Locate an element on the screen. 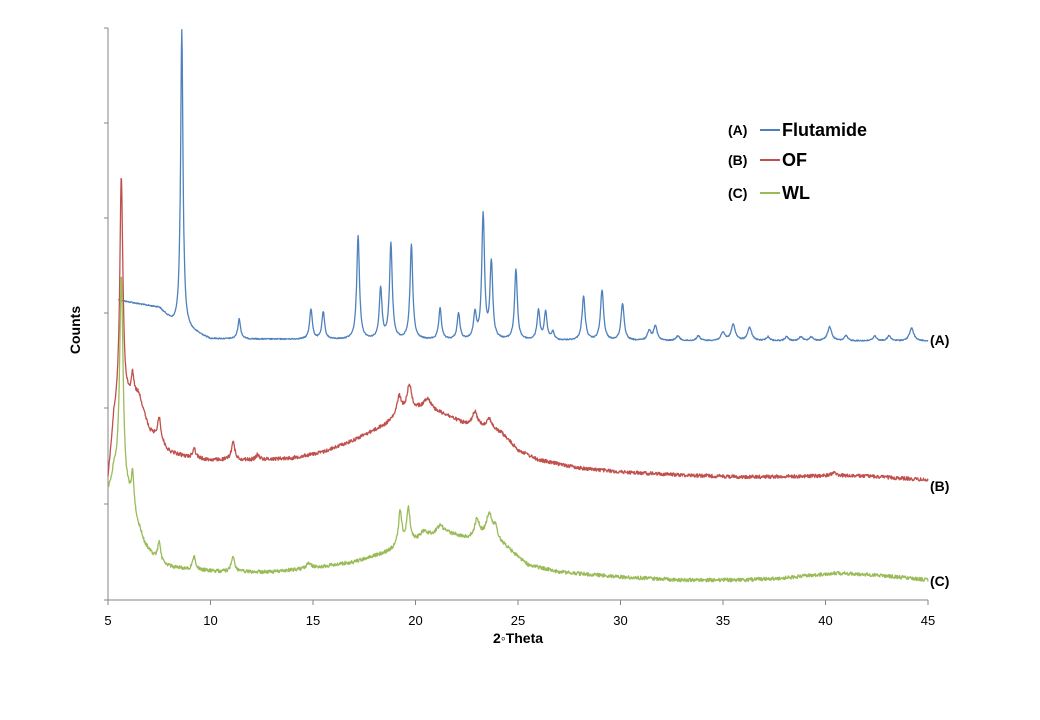 Image resolution: width=1040 pixels, height=720 pixels. legend-code: (C) is located at coordinates (737, 193).